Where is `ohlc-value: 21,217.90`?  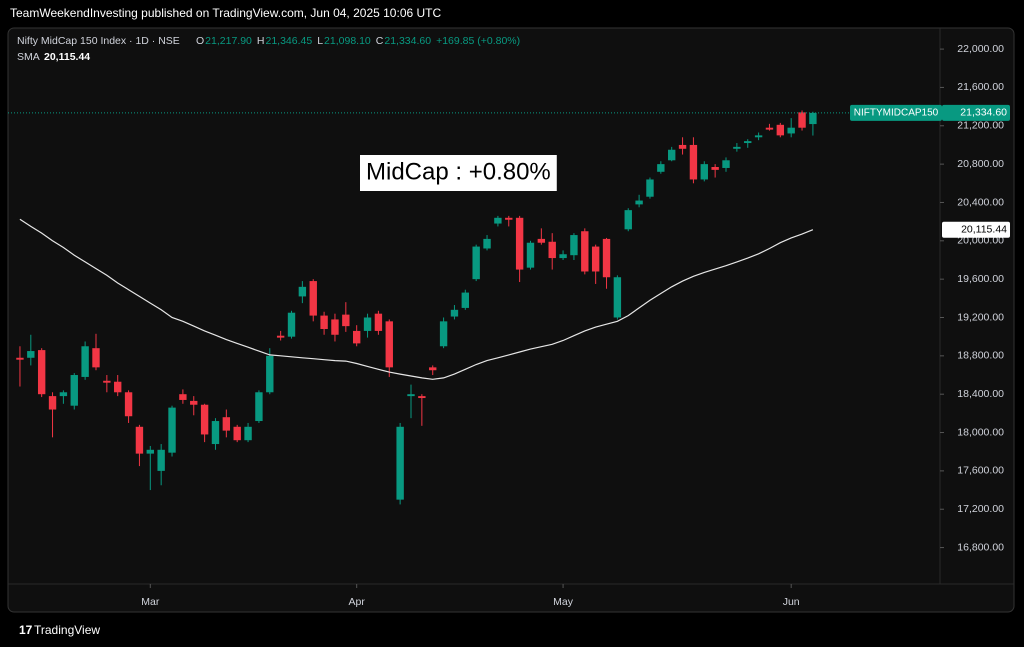
ohlc-value: 21,217.90 is located at coordinates (228, 41).